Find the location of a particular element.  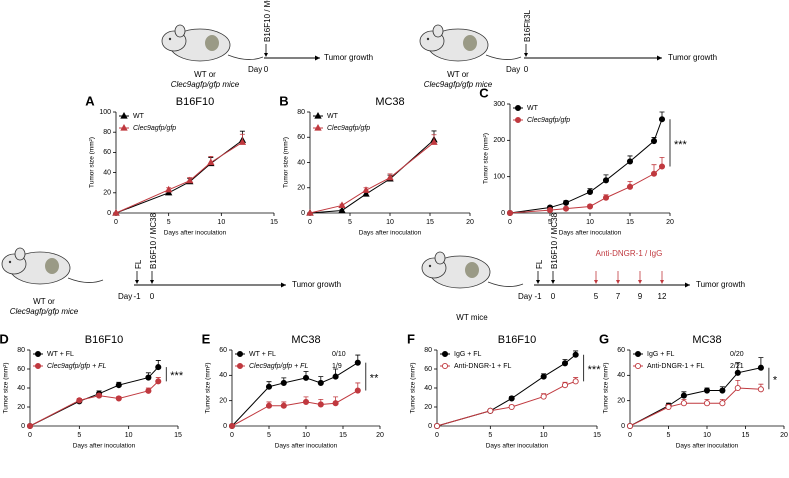

panel-letter: A is located at coordinates (90, 100).